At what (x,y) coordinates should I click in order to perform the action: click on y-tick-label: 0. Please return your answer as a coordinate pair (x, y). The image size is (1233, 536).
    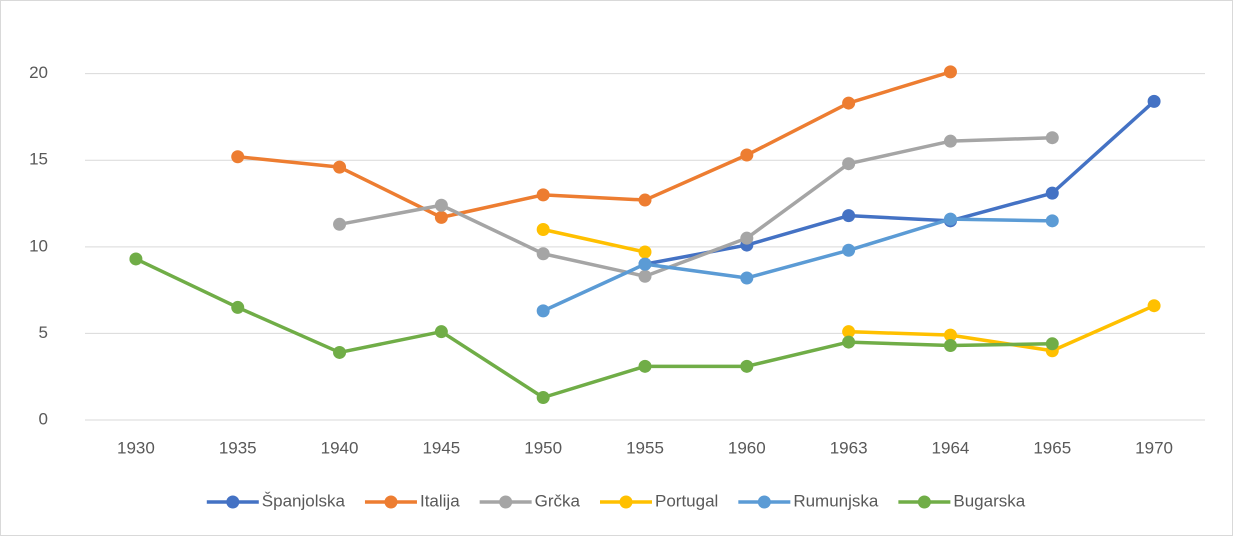
    Looking at the image, I should click on (43, 418).